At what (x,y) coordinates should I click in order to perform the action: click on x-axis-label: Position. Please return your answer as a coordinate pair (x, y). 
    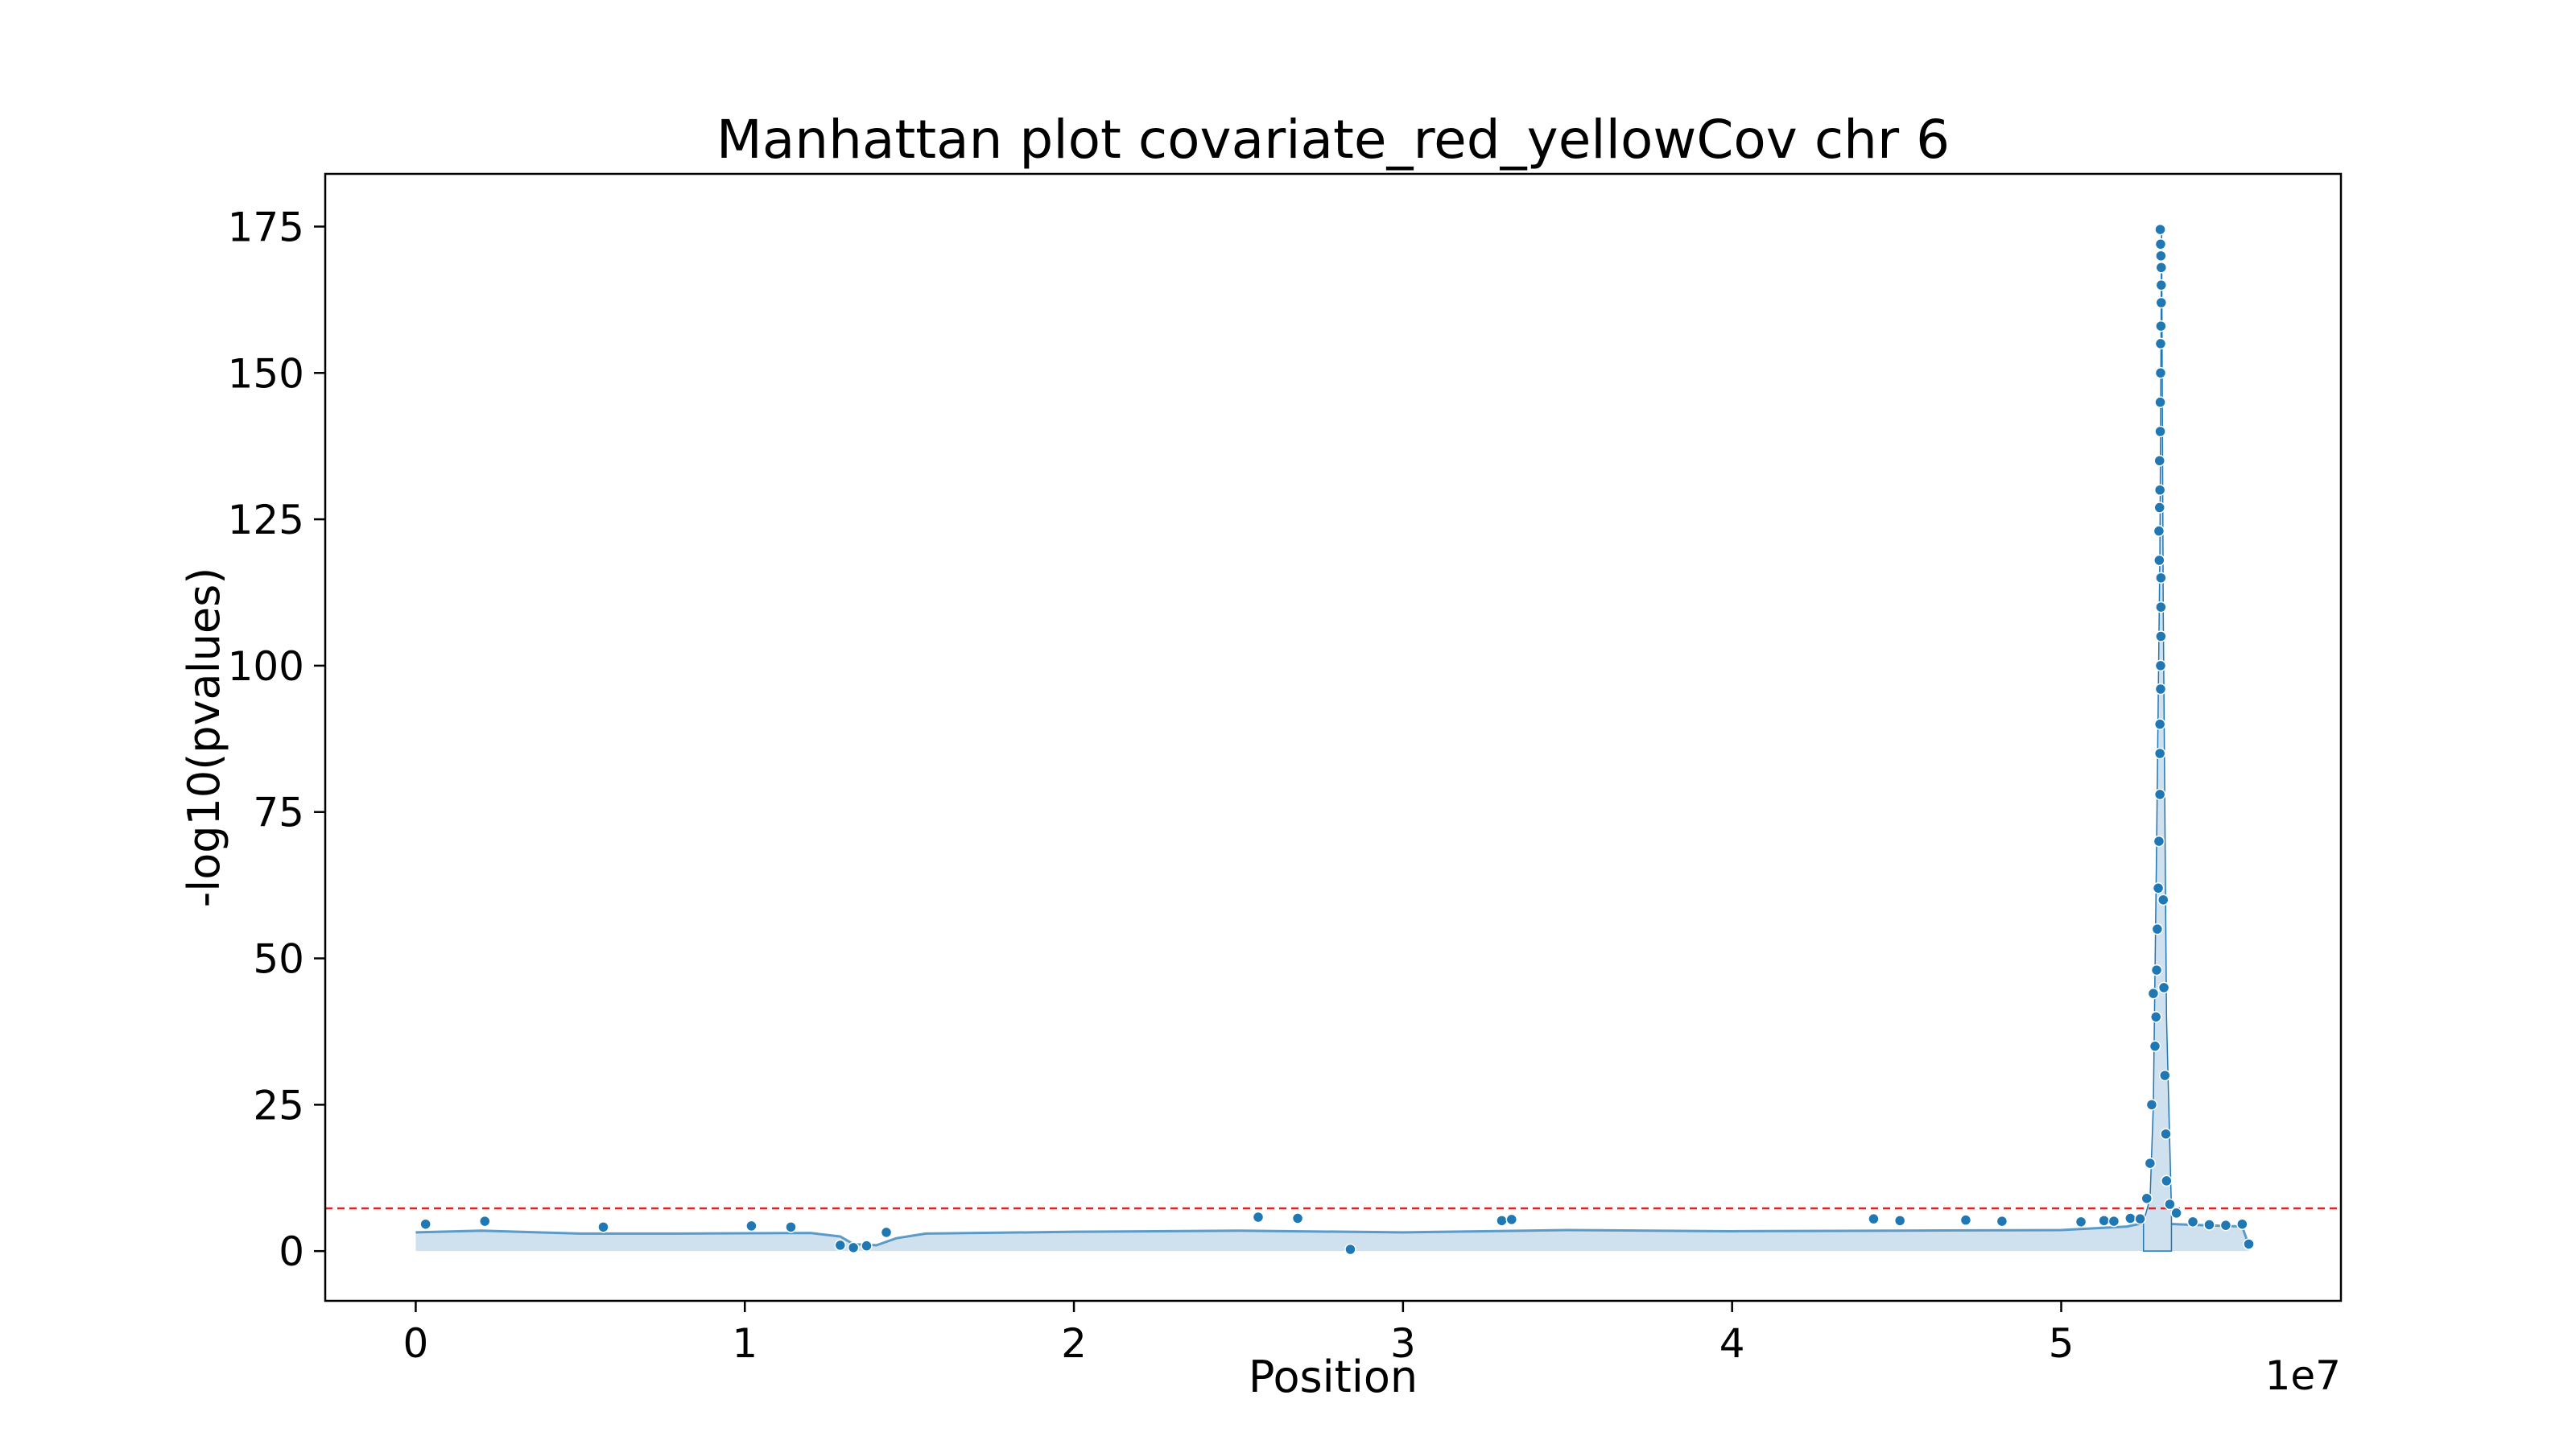
    Looking at the image, I should click on (1333, 1377).